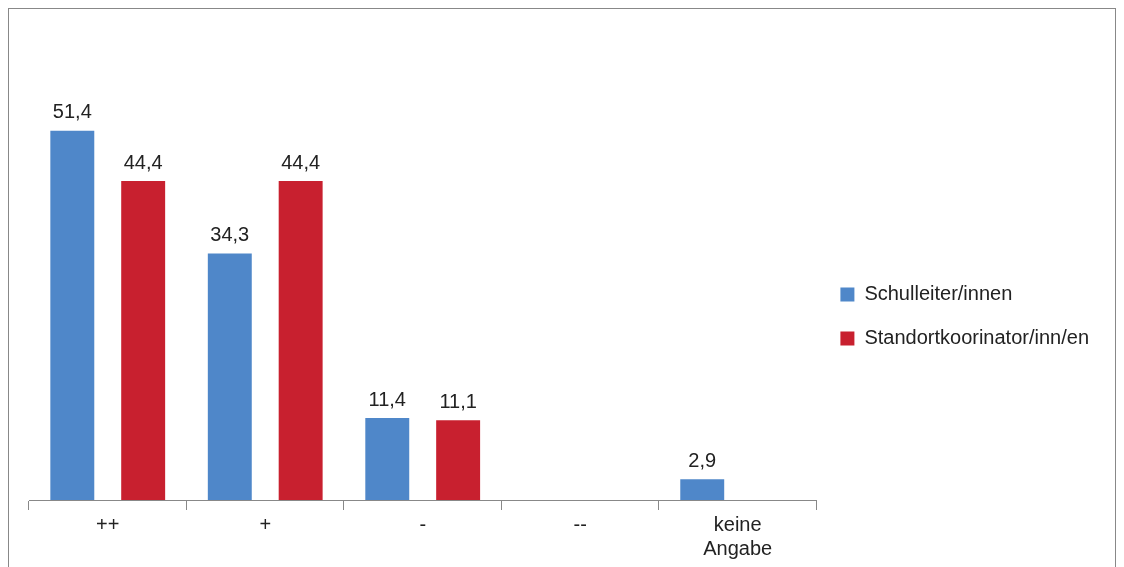  I want to click on data-label: 11,1, so click(458, 400).